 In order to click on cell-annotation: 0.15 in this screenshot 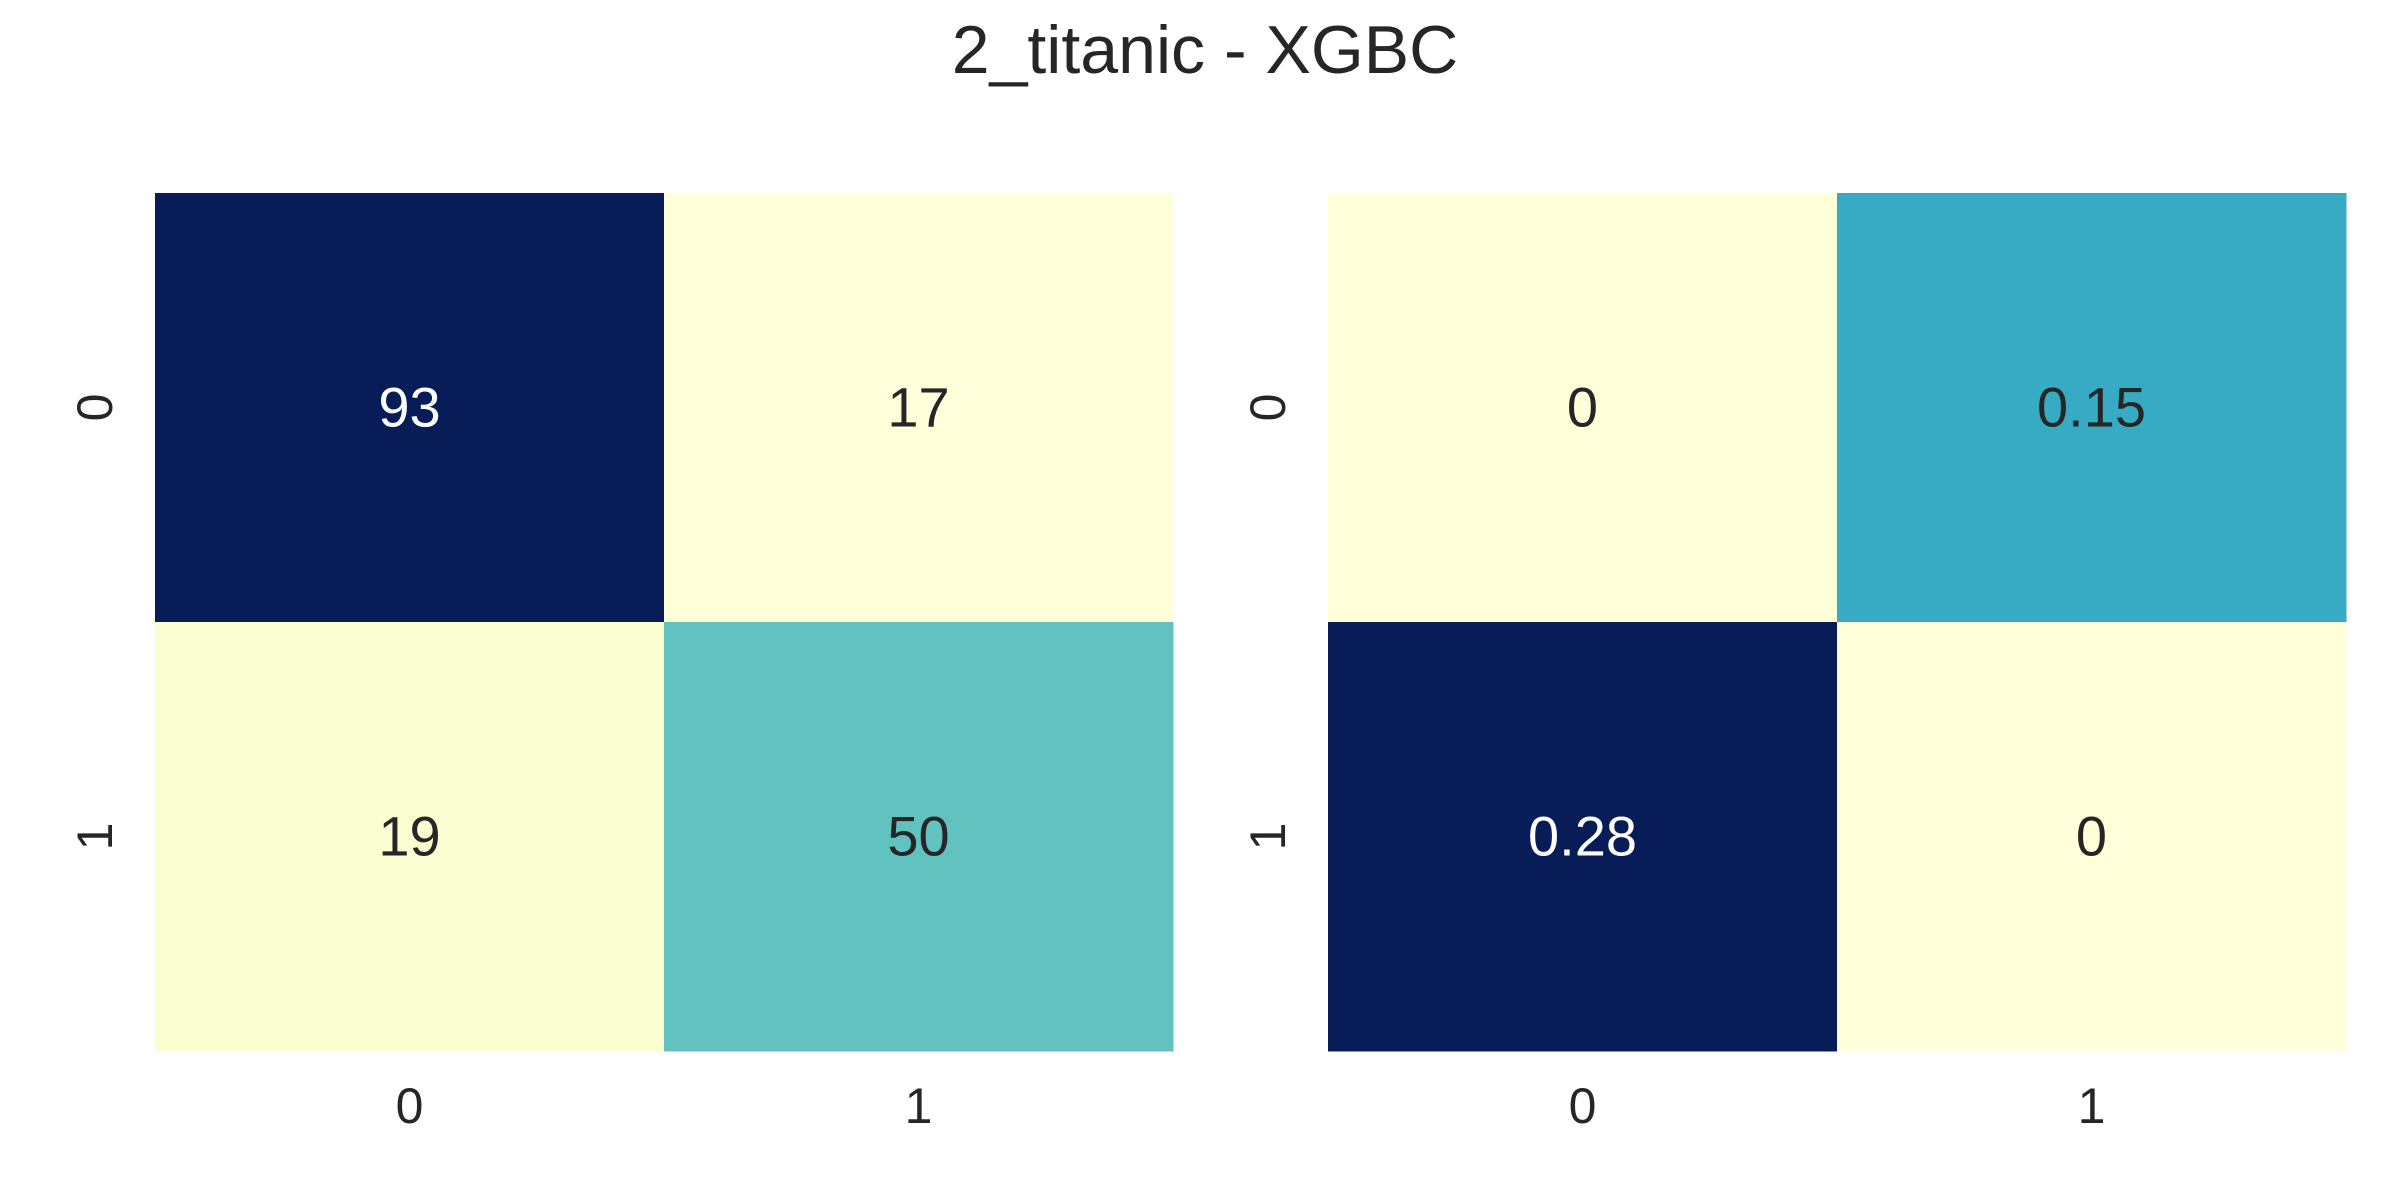, I will do `click(2091, 407)`.